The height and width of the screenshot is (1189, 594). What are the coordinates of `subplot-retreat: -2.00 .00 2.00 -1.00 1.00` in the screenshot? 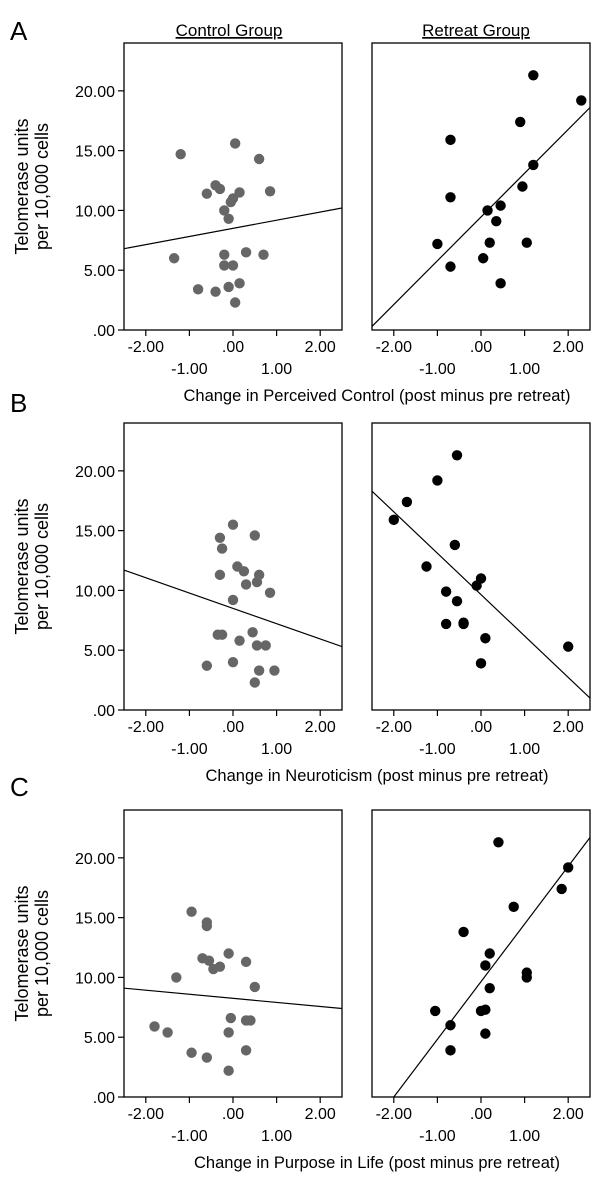 It's located at (481, 210).